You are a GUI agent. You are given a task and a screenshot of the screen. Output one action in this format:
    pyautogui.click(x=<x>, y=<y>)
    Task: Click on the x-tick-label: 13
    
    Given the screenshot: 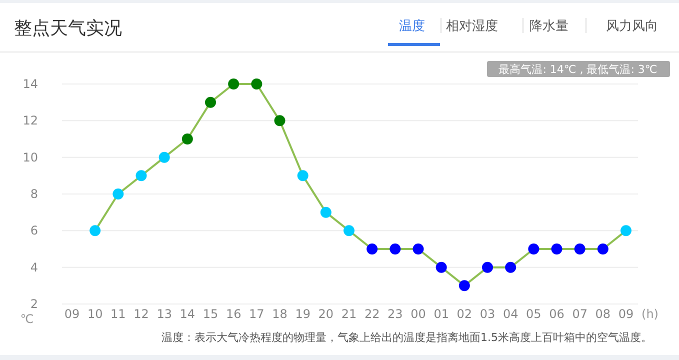 What is the action you would take?
    pyautogui.click(x=164, y=314)
    